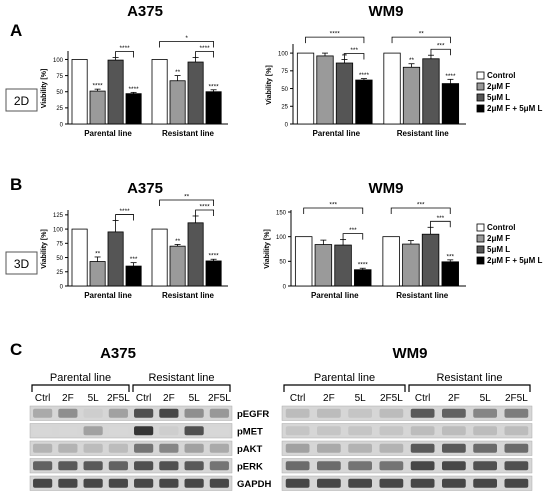 This screenshot has height=493, width=550. Describe the element at coordinates (186, 38) in the screenshot. I see `bracket-label: *` at that location.